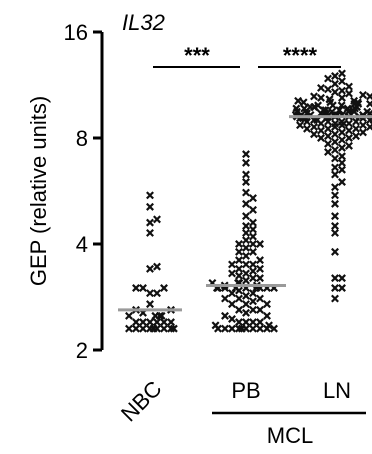 The image size is (372, 454). I want to click on sig-label-nbc-pb: ***, so click(197, 55).